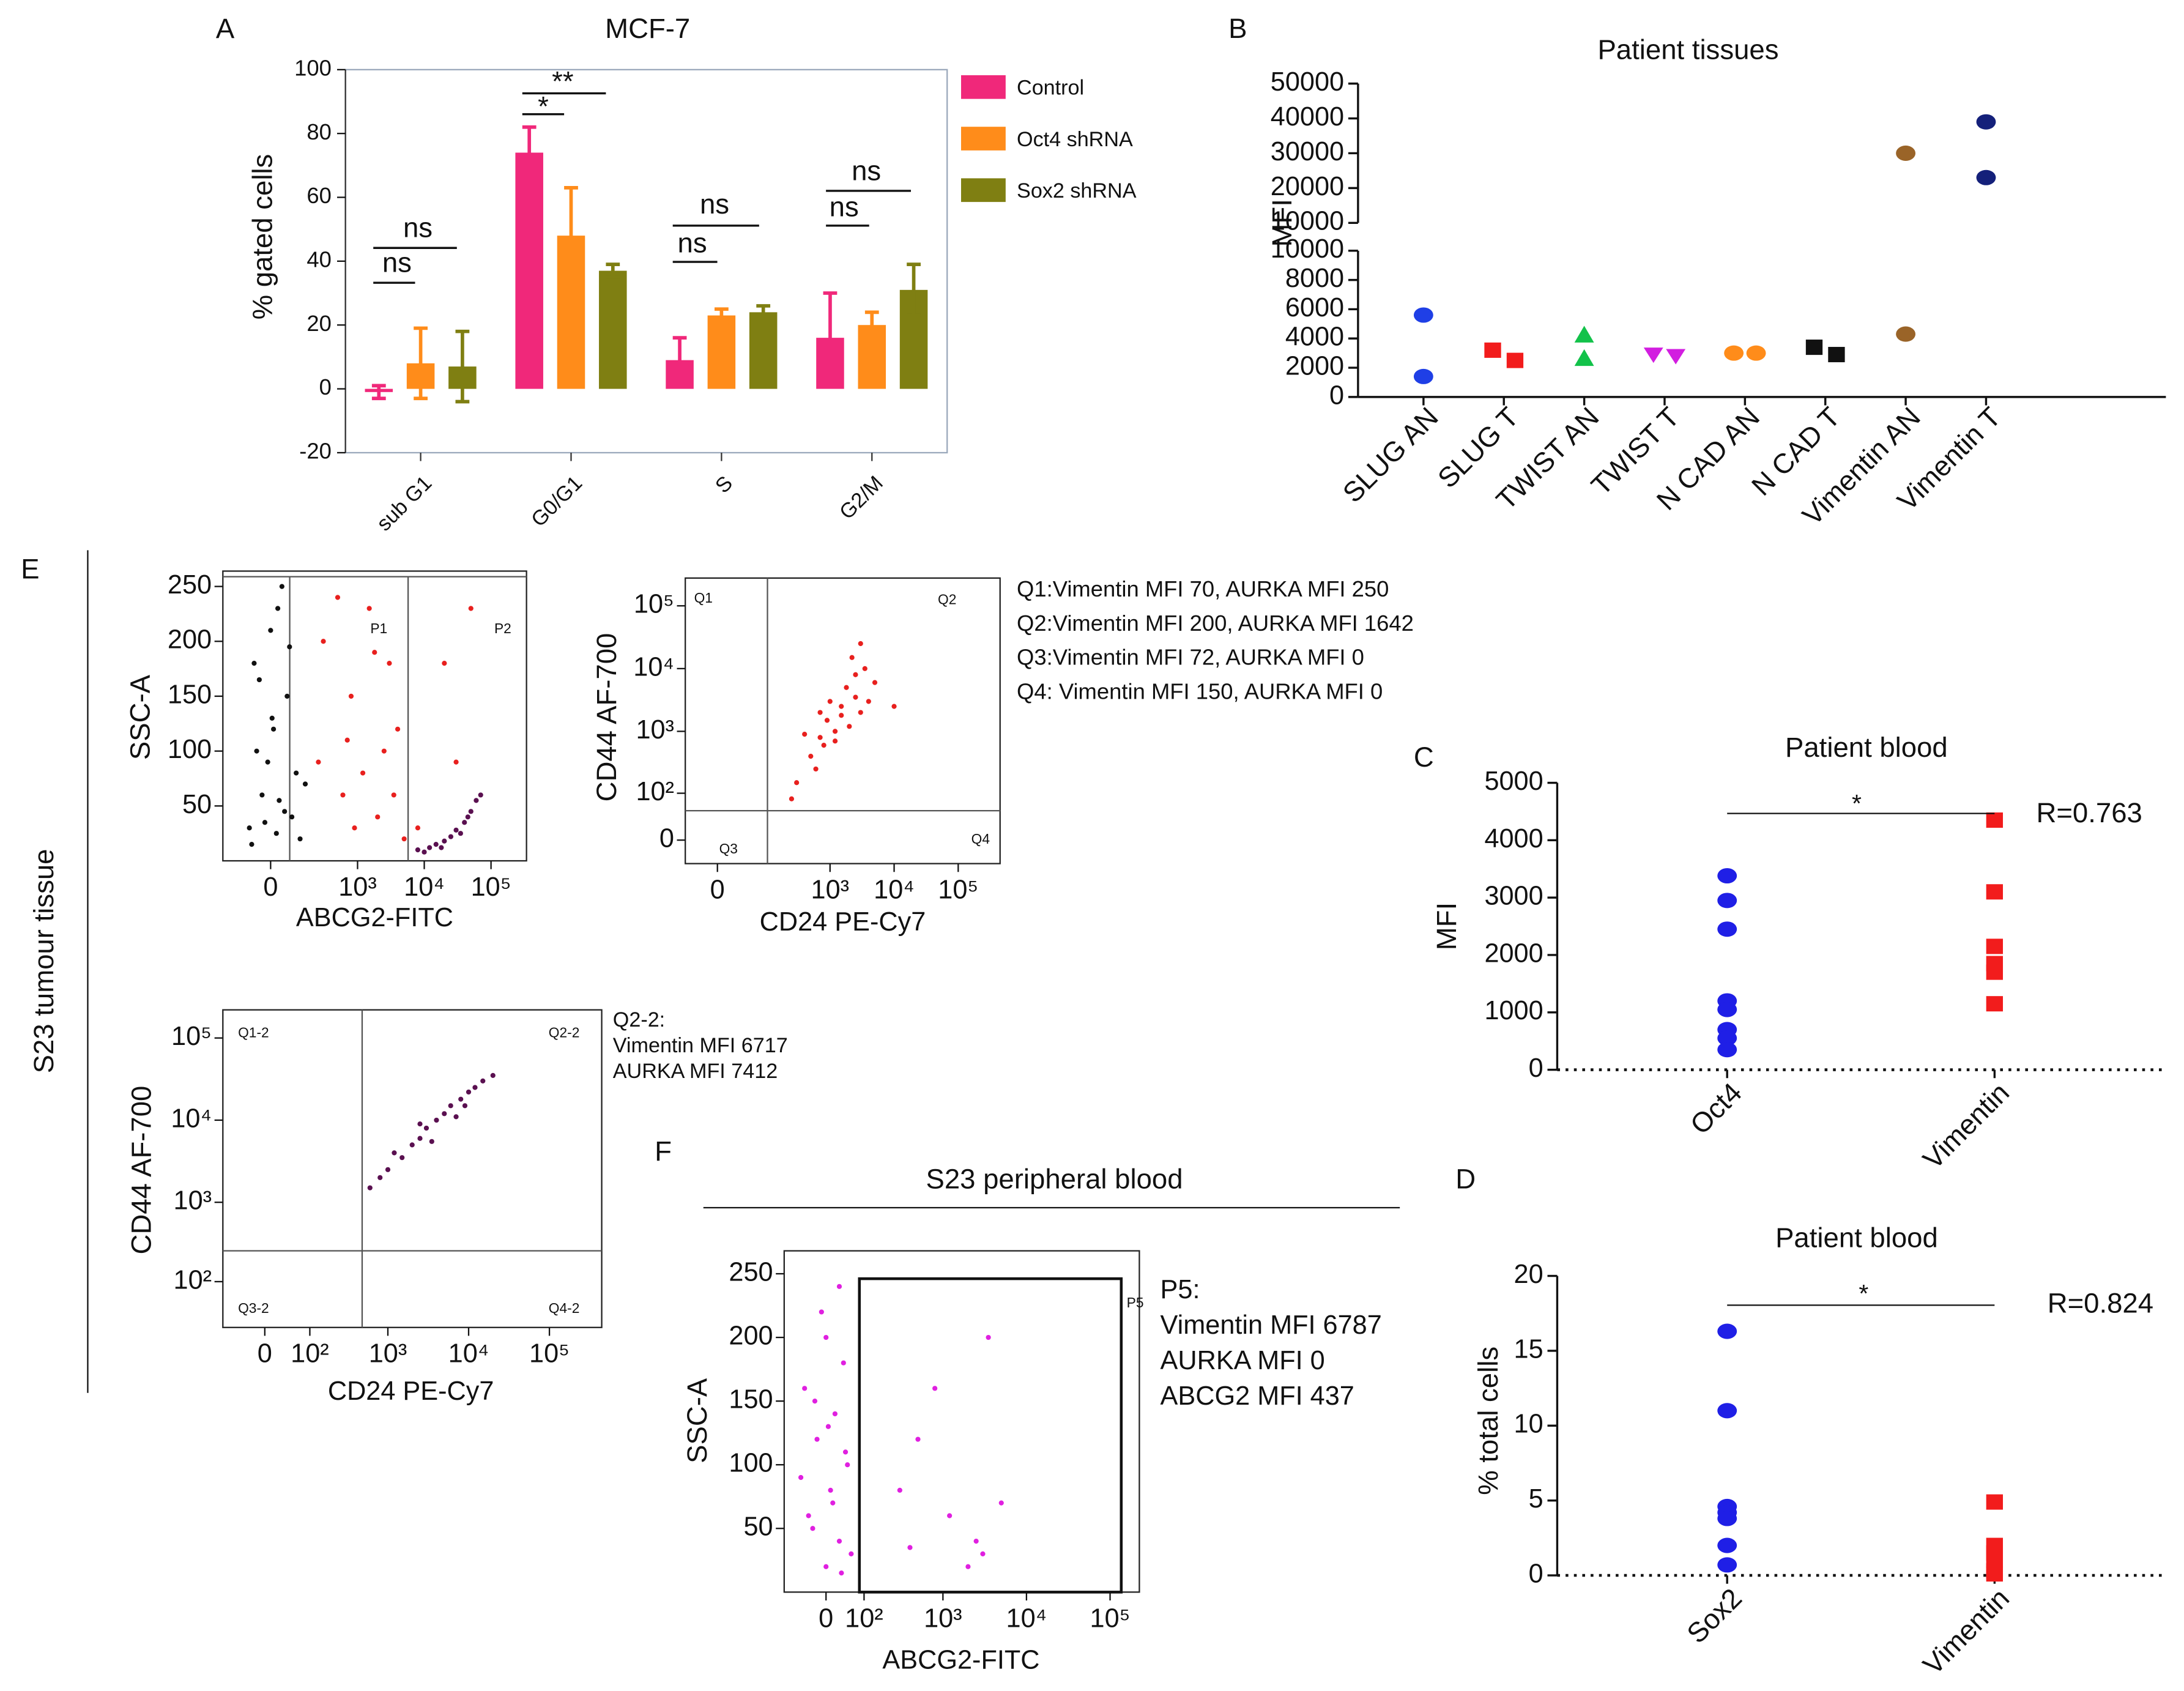 The height and width of the screenshot is (1691, 2184). Describe the element at coordinates (1866, 748) in the screenshot. I see `chart-title: Patient blood` at that location.